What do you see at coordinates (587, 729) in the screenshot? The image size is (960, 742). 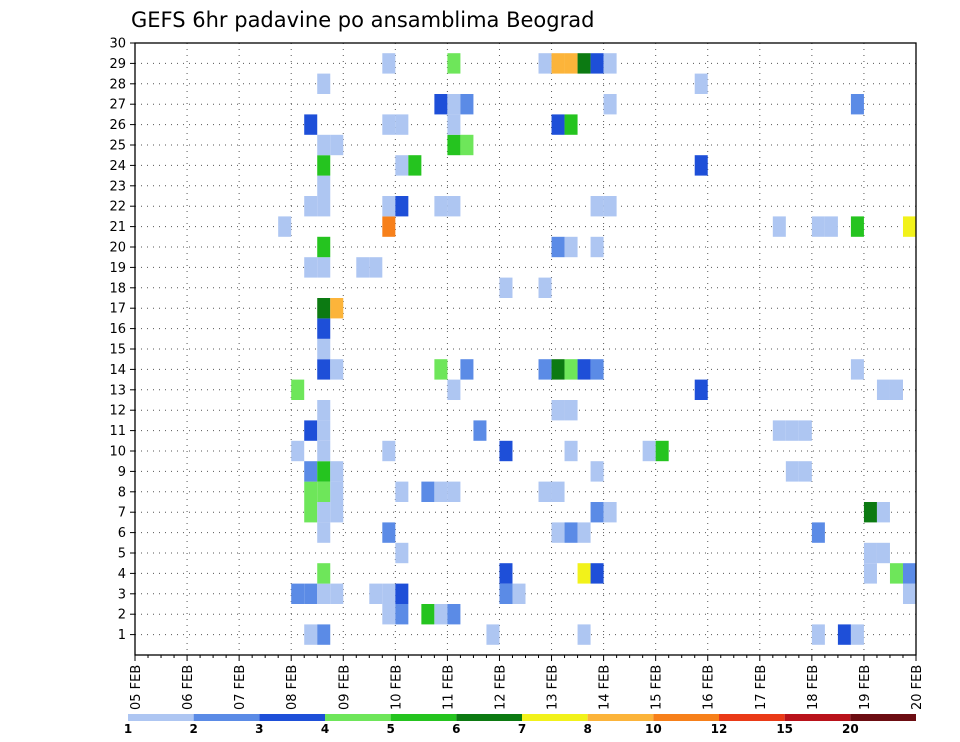 I see `legend-label: 8` at bounding box center [587, 729].